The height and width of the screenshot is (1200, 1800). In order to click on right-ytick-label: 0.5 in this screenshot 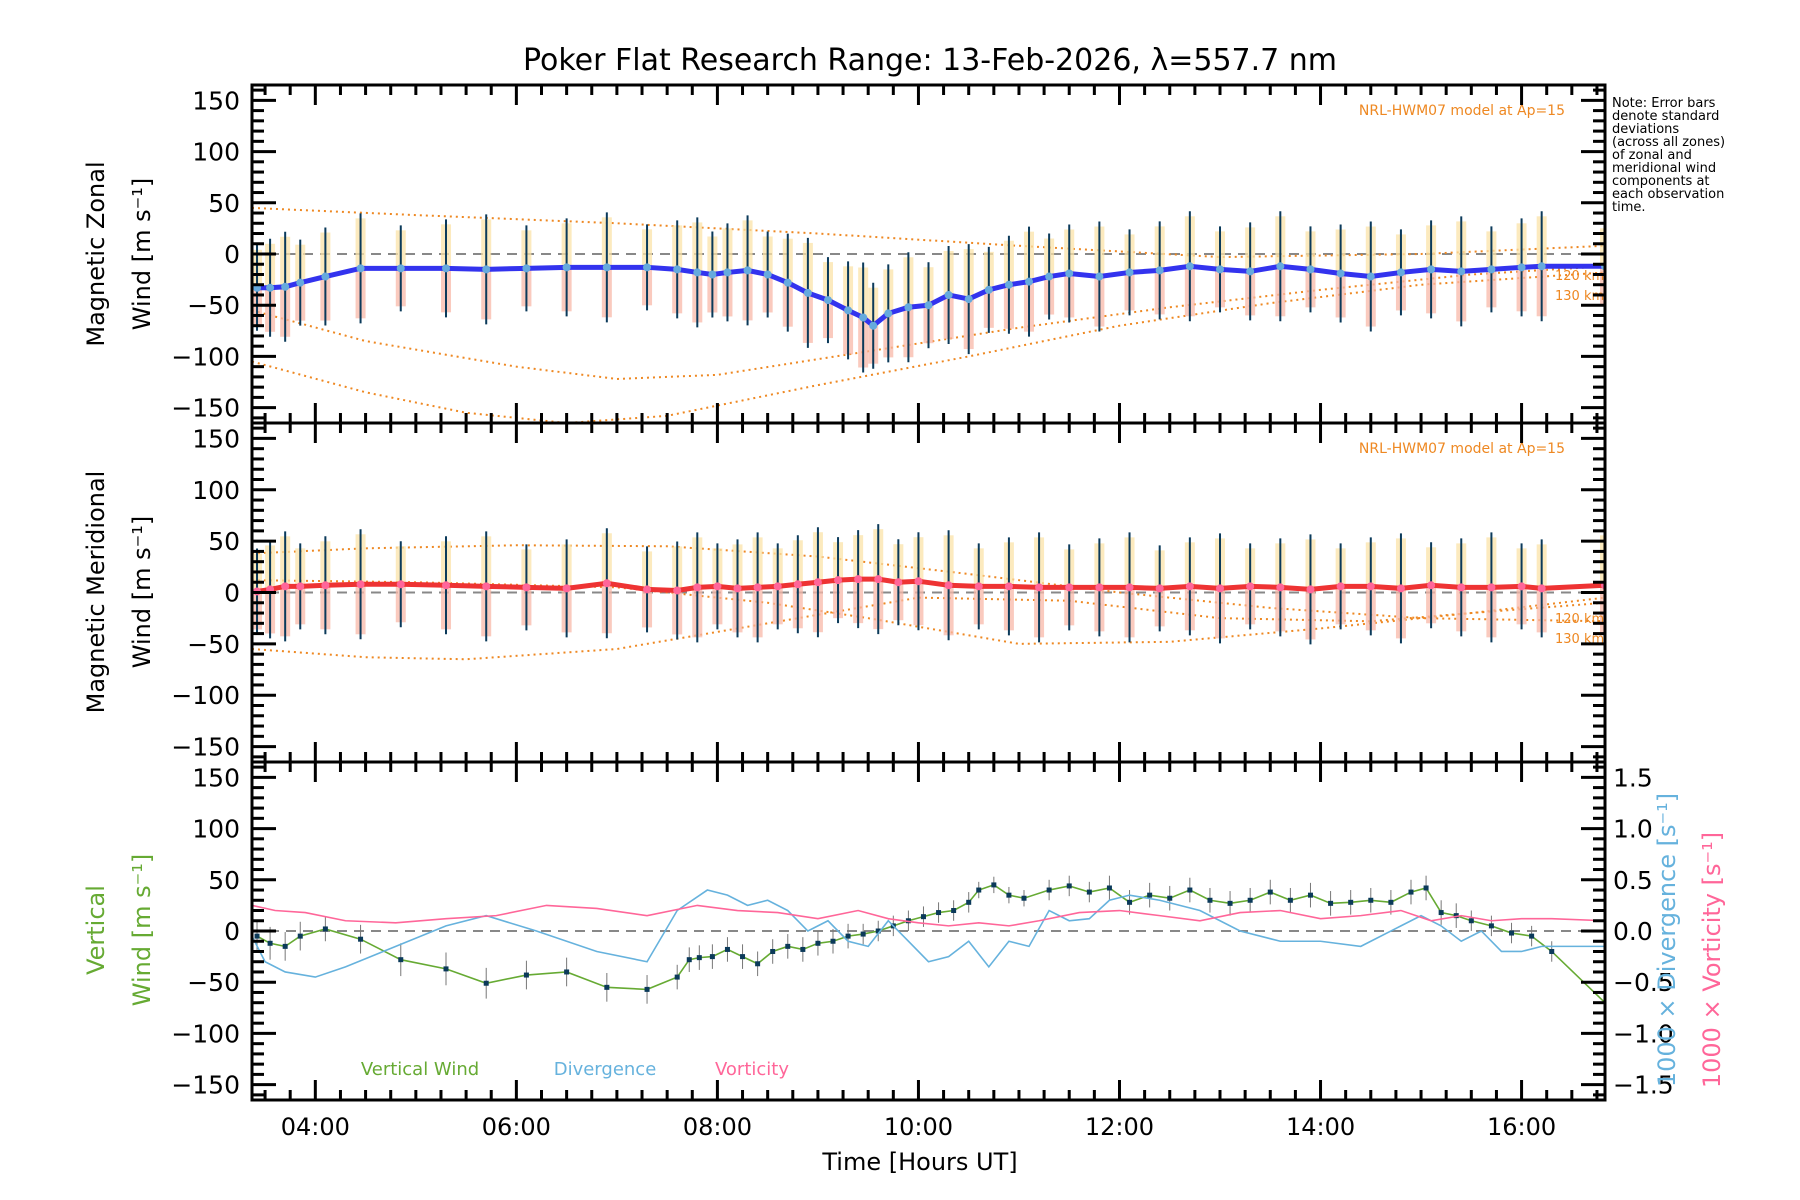, I will do `click(1633, 880)`.